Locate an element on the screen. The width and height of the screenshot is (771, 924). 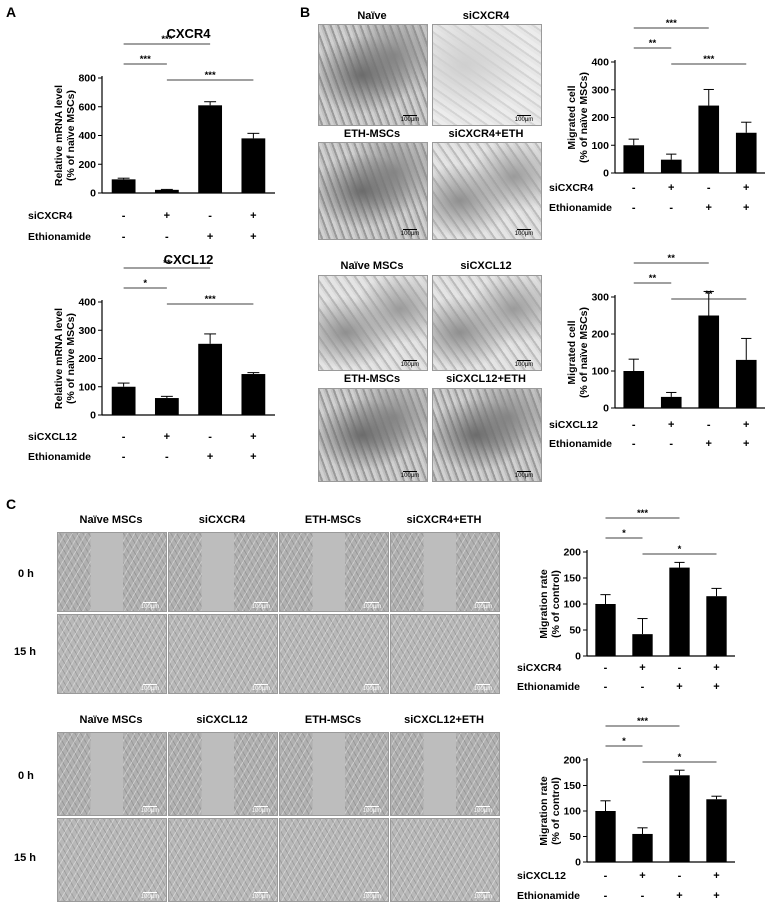
y-tick-label: 400 is located at coordinates (87, 303).